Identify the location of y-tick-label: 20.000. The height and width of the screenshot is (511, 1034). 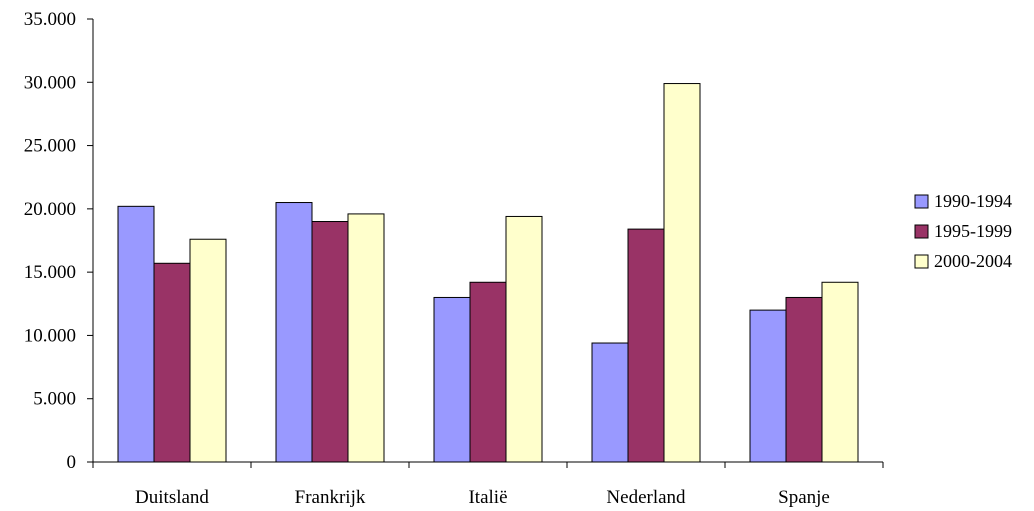
(50, 209).